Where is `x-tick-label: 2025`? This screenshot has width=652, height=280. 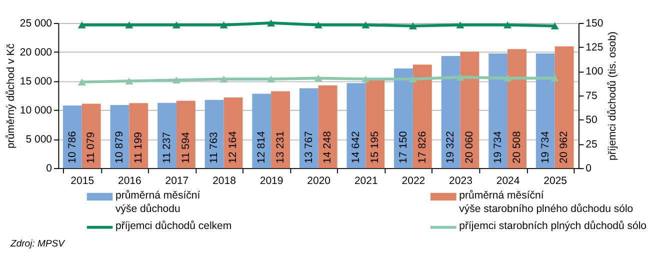
x-tick-label: 2025 is located at coordinates (556, 180).